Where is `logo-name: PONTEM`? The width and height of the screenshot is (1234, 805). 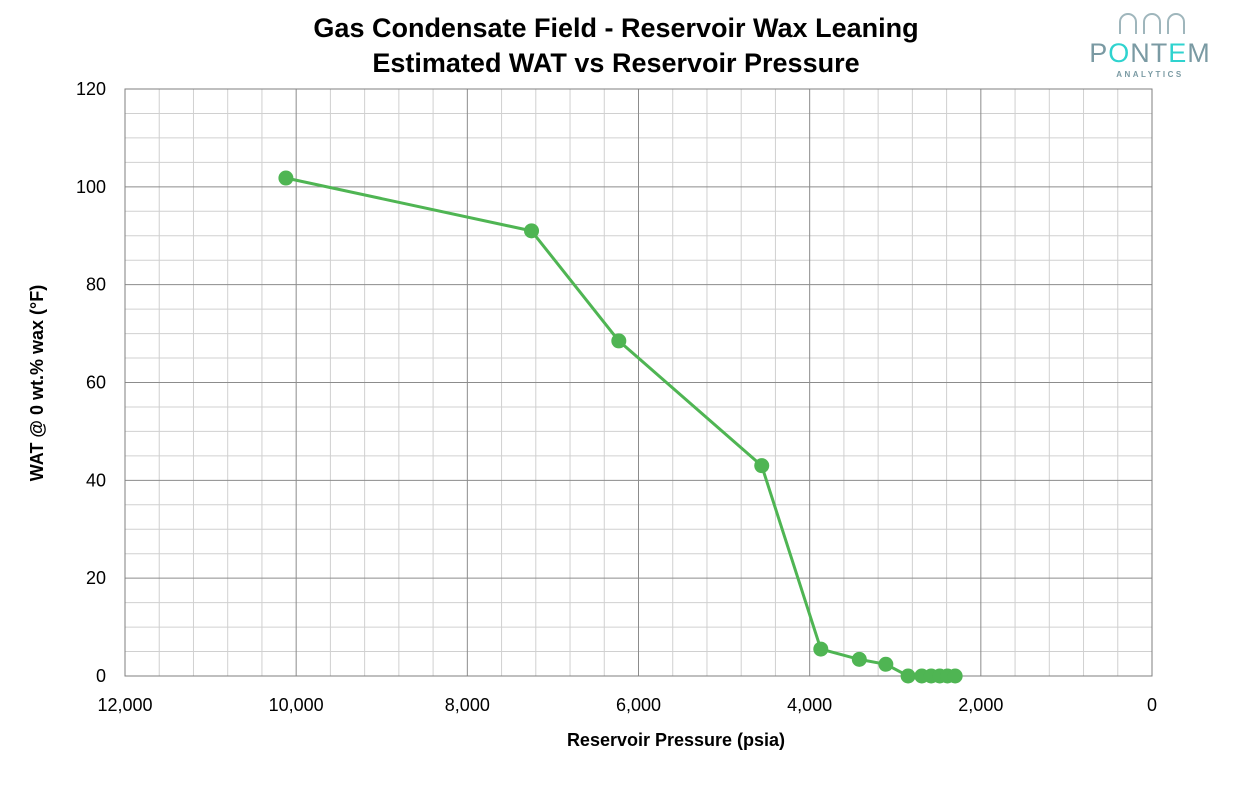
logo-name: PONTEM is located at coordinates (1150, 53).